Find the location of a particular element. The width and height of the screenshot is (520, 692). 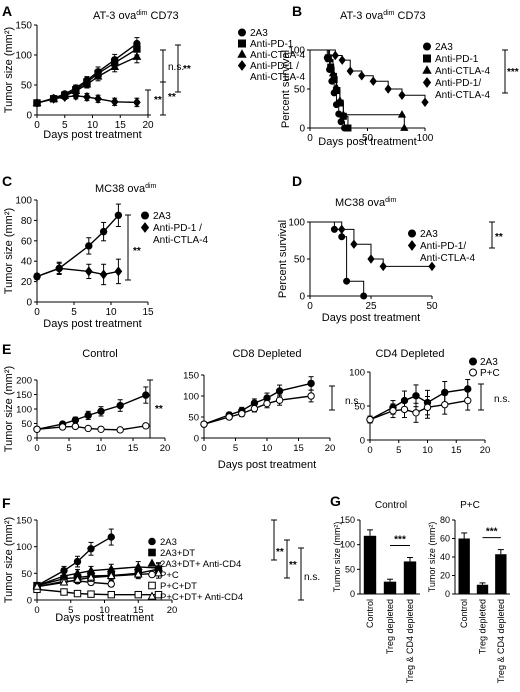

legend-label: Anti-CTLA-4 is located at coordinates (462, 71).